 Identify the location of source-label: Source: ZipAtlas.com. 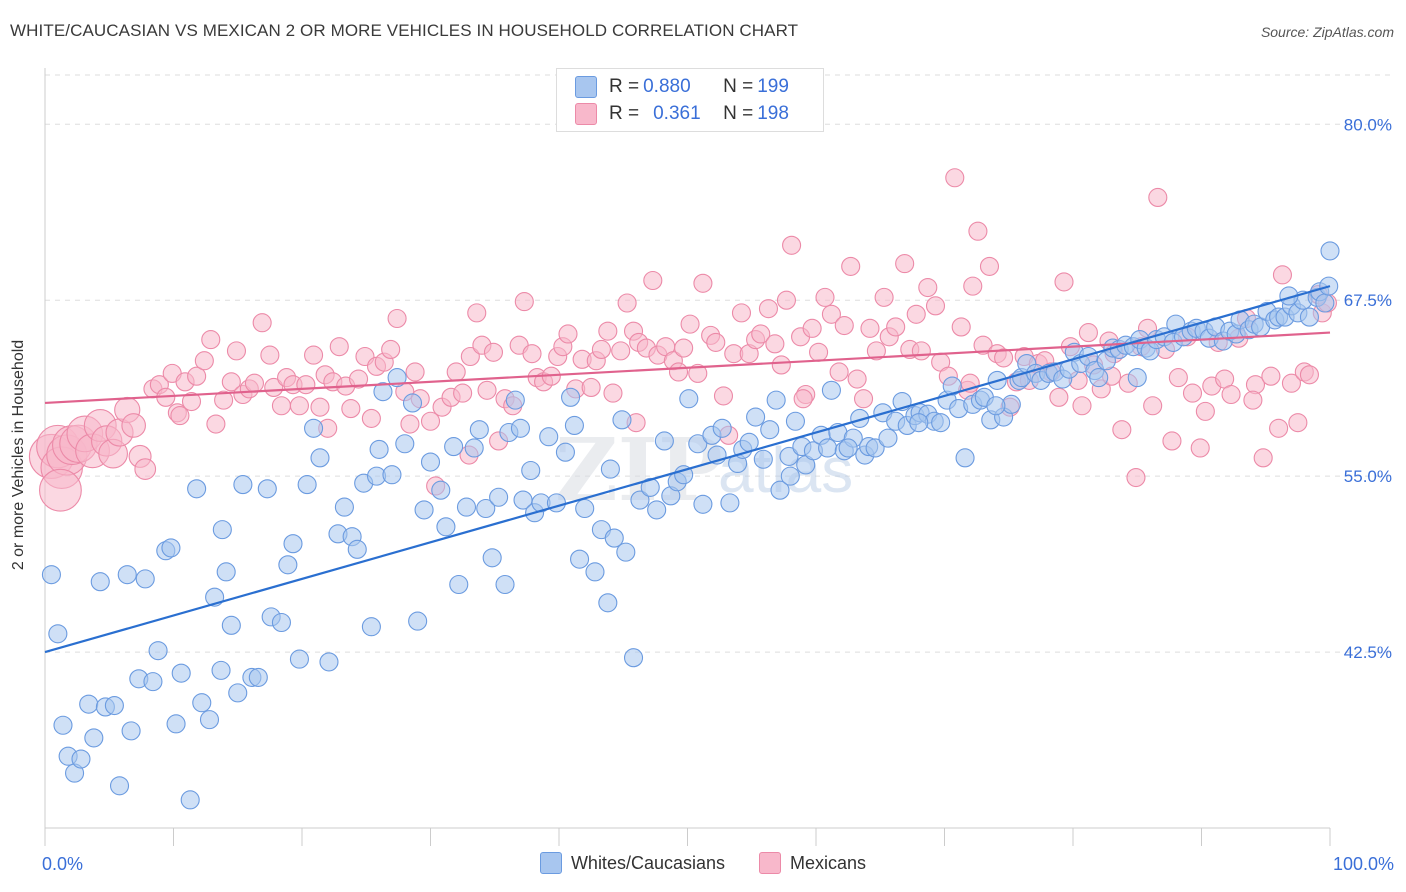
(1327, 32).